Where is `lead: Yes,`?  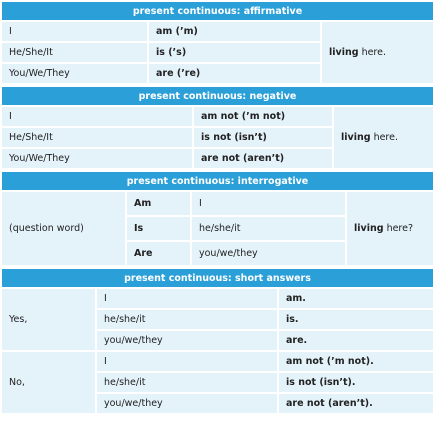
lead: Yes, is located at coordinates (48, 319).